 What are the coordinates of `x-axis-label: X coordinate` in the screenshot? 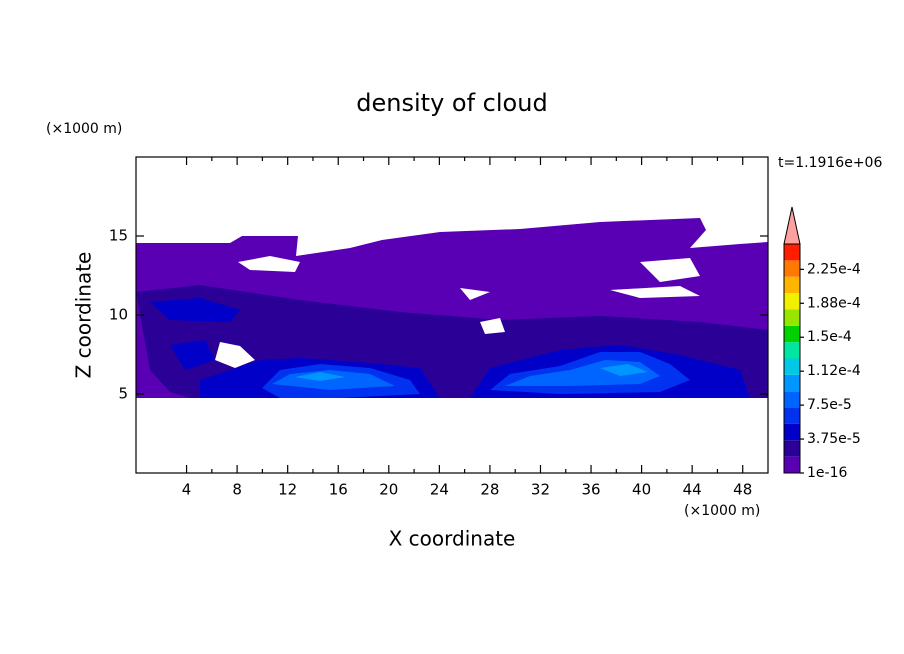 It's located at (452, 539).